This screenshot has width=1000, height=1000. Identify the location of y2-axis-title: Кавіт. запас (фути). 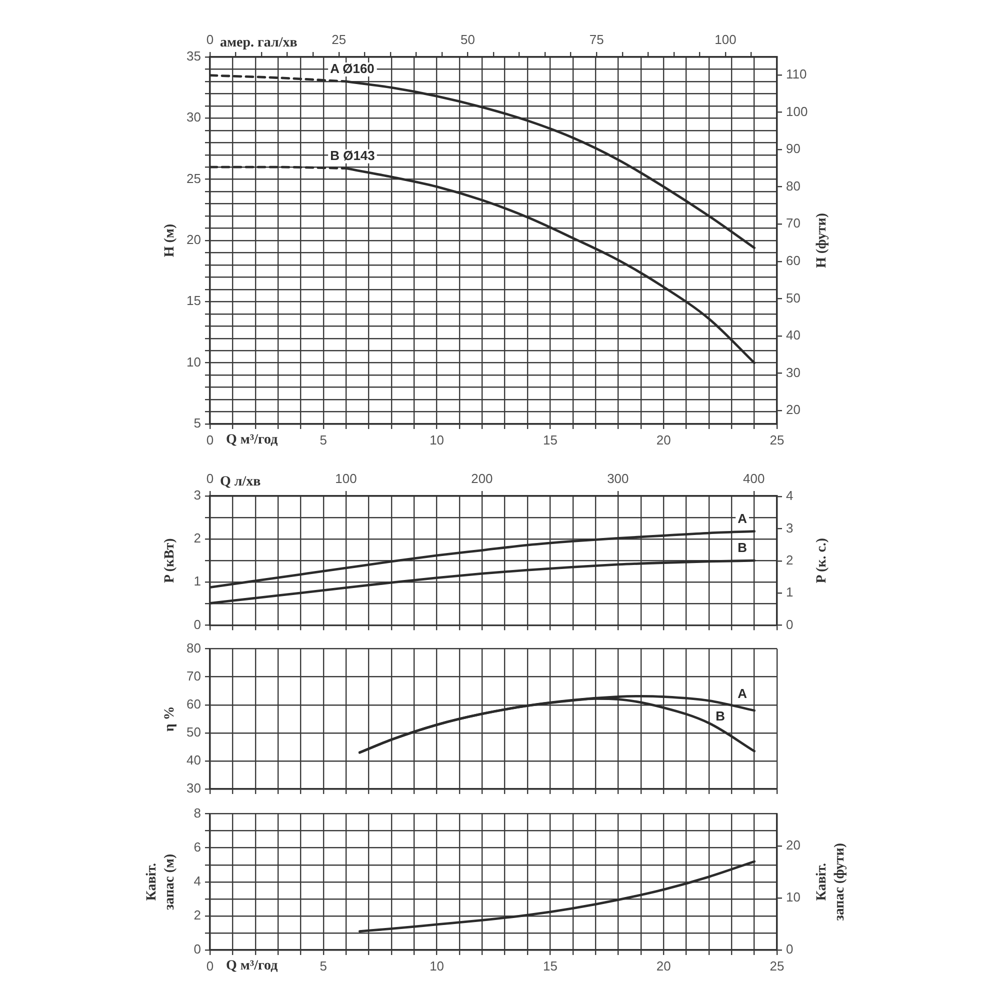
(831, 881).